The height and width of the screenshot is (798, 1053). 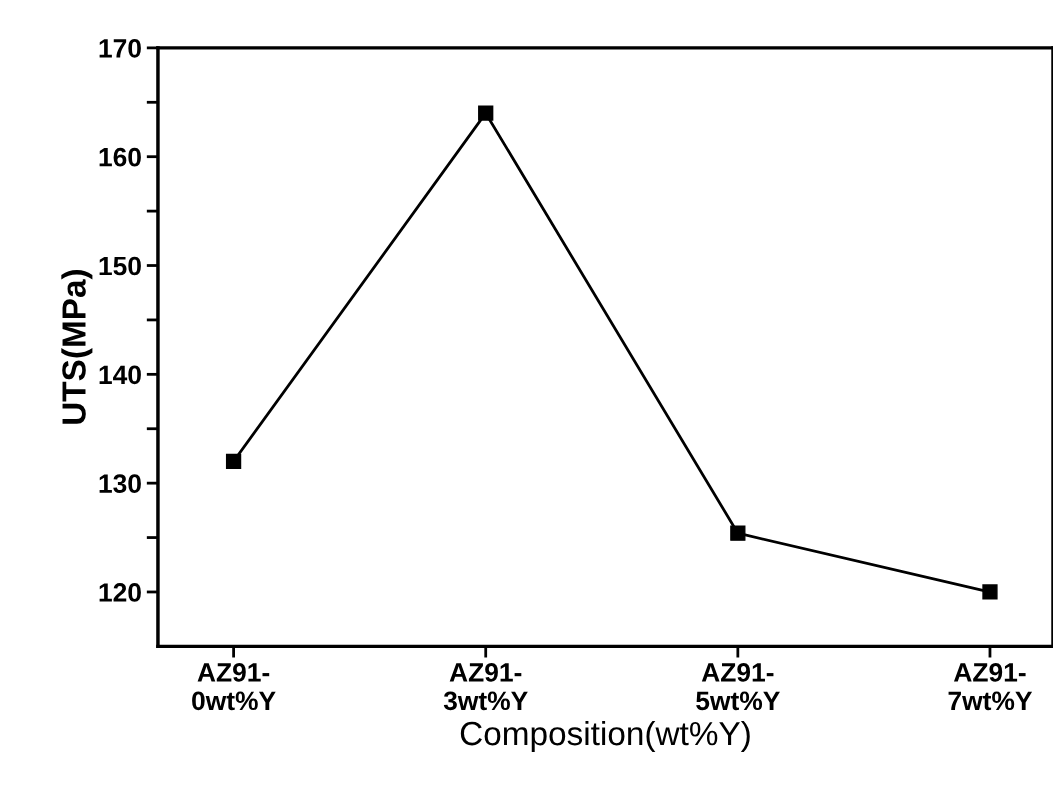 I want to click on y-axis-title: UTS(MPa), so click(x=77, y=347).